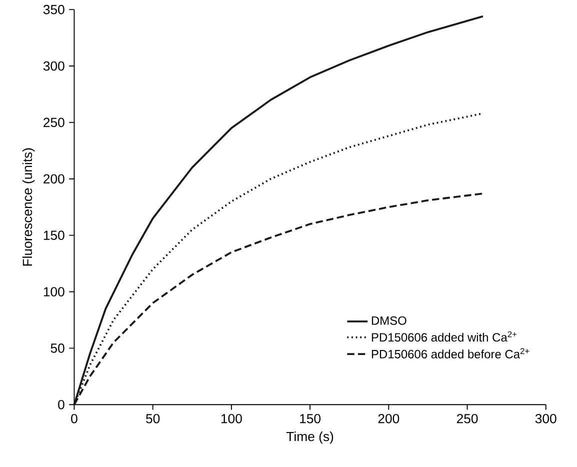  I want to click on x-tick-label: 200, so click(389, 419).